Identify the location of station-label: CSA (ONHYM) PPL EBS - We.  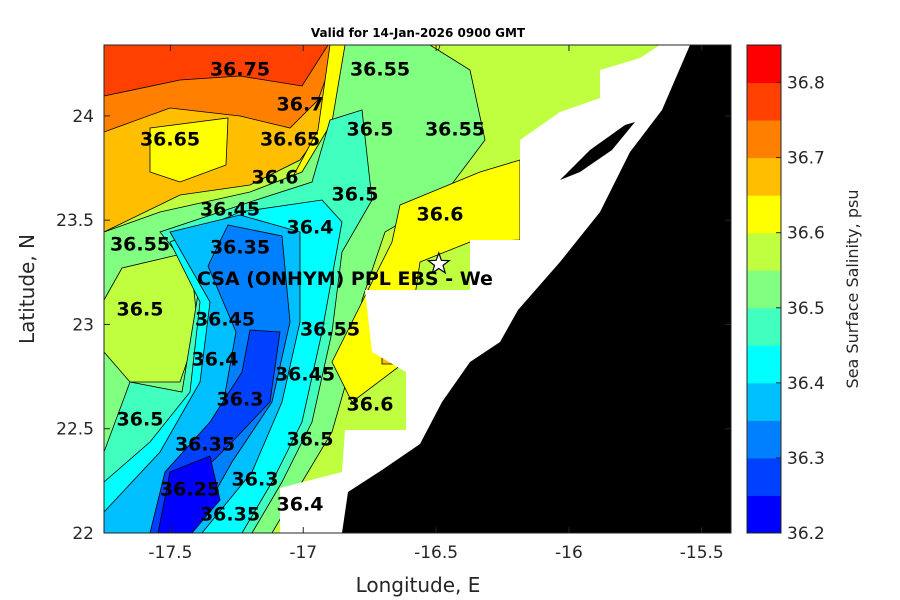
(345, 279).